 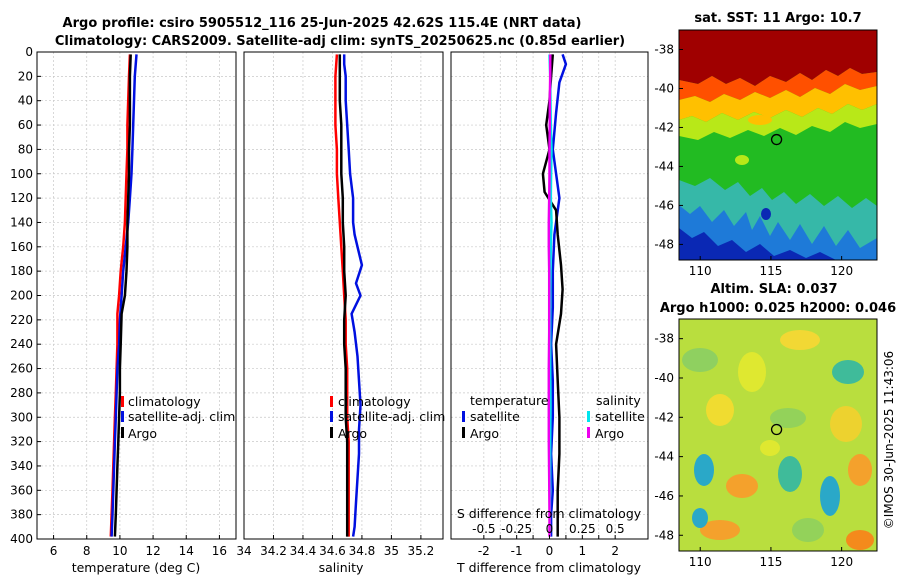 I want to click on temperature-xlabel: temperature (deg C), so click(x=136, y=567).